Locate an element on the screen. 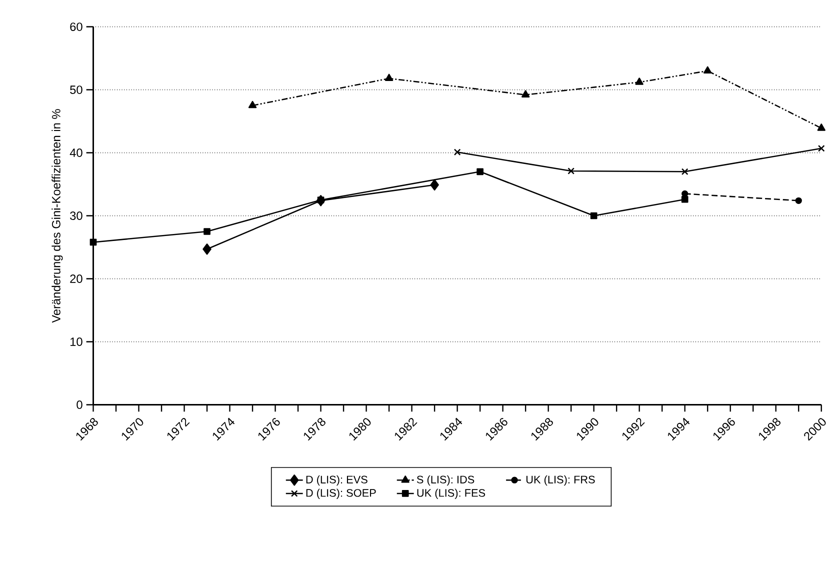 This screenshot has width=832, height=571. legend-label: D (LIS): SOEP is located at coordinates (341, 493).